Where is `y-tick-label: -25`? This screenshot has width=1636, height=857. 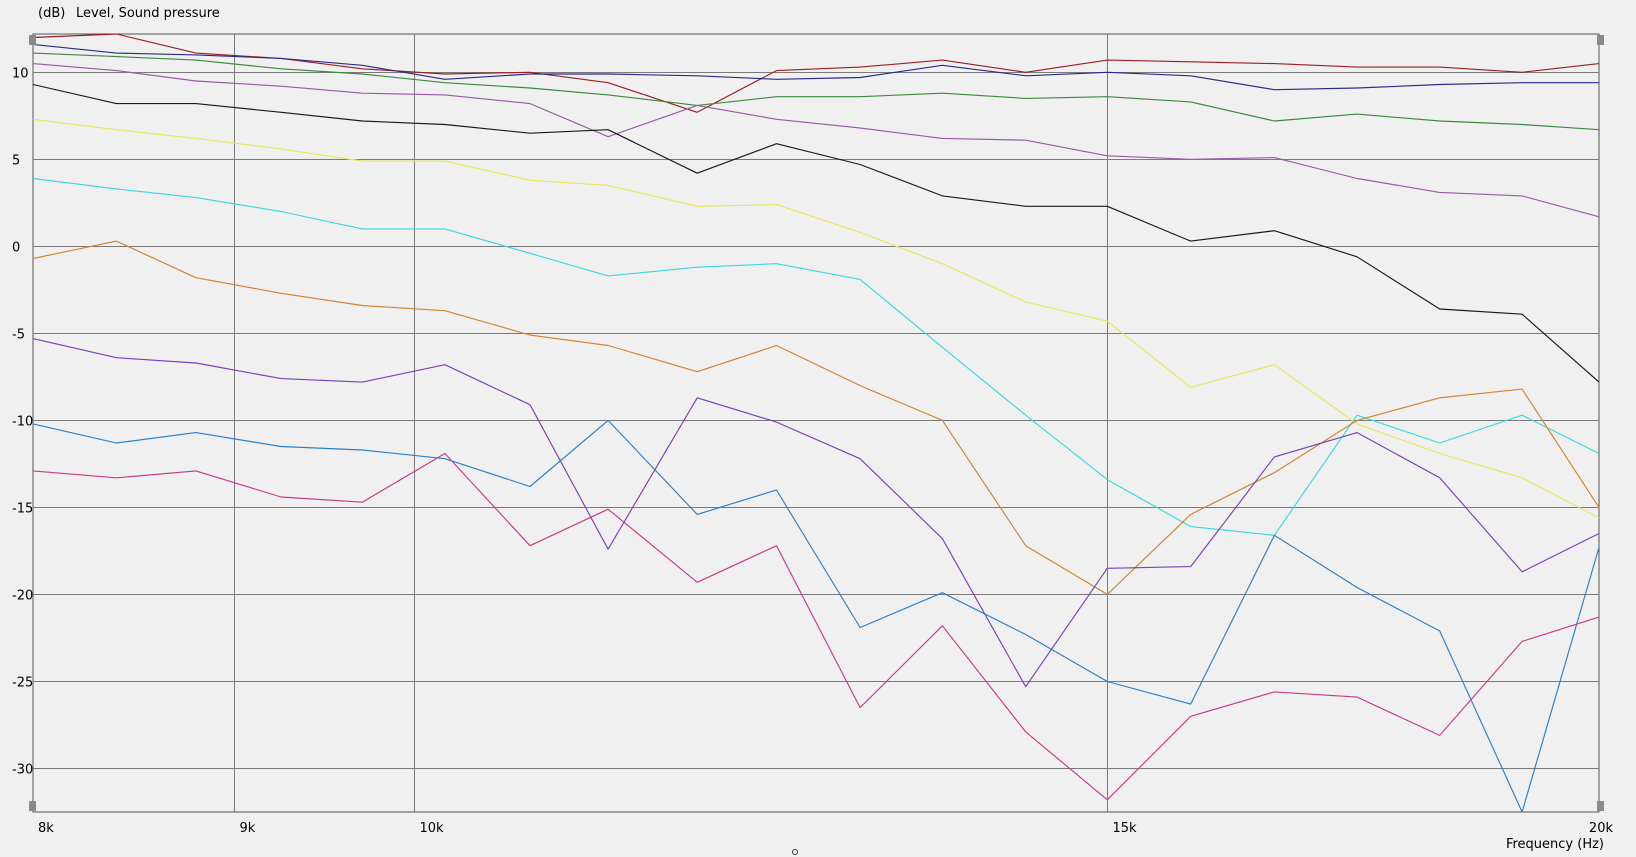 y-tick-label: -25 is located at coordinates (22, 683).